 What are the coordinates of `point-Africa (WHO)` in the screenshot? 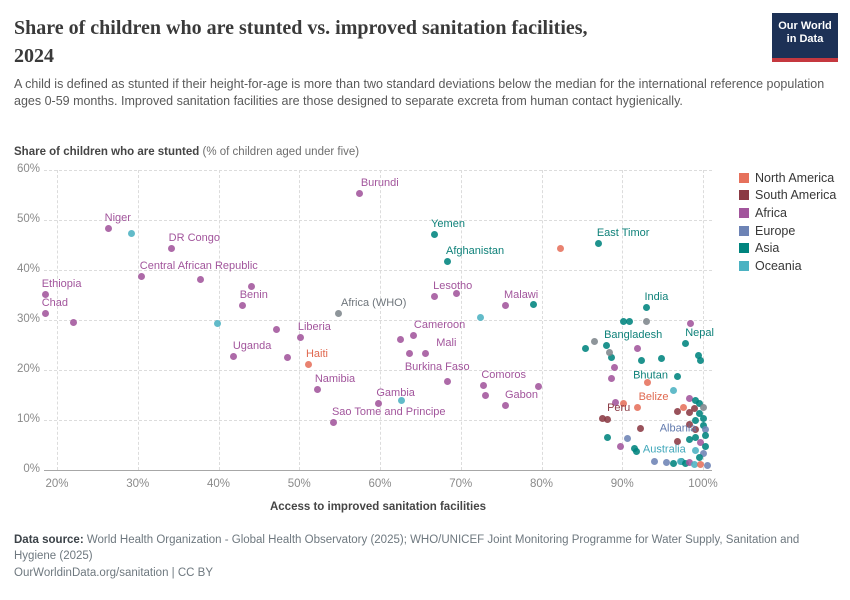 It's located at (338, 313).